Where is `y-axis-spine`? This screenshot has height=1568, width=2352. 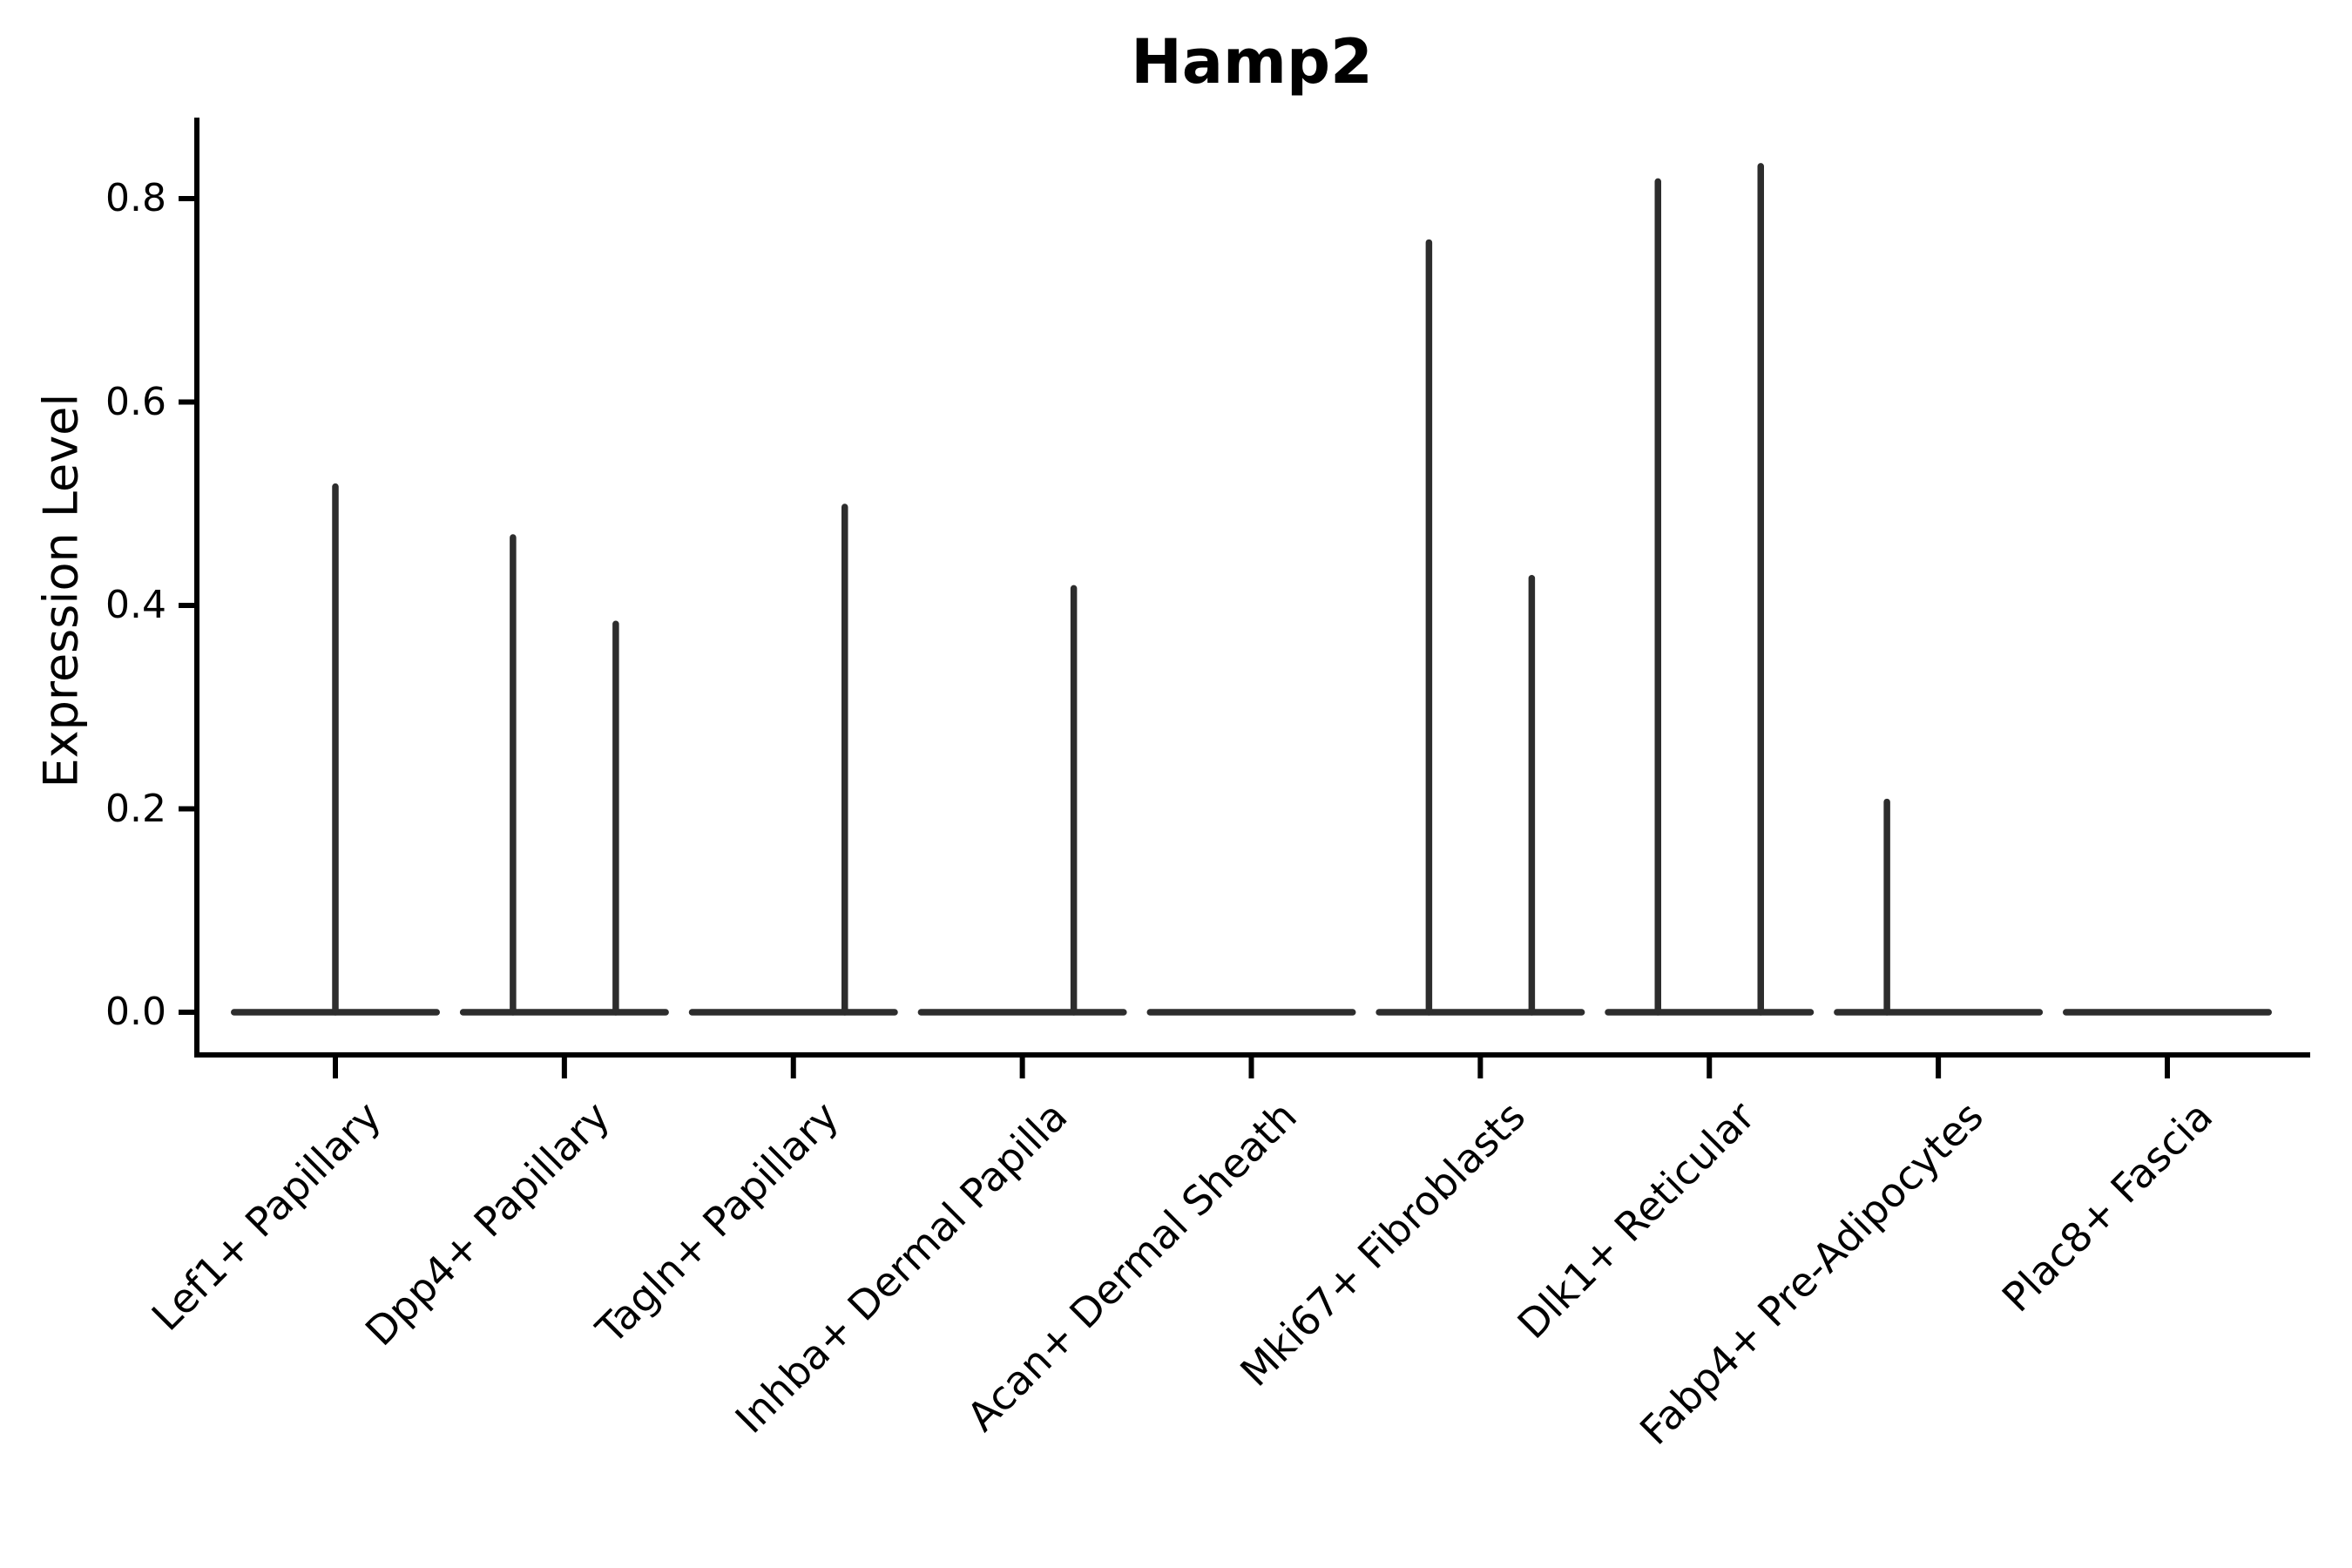 y-axis-spine is located at coordinates (196, 588).